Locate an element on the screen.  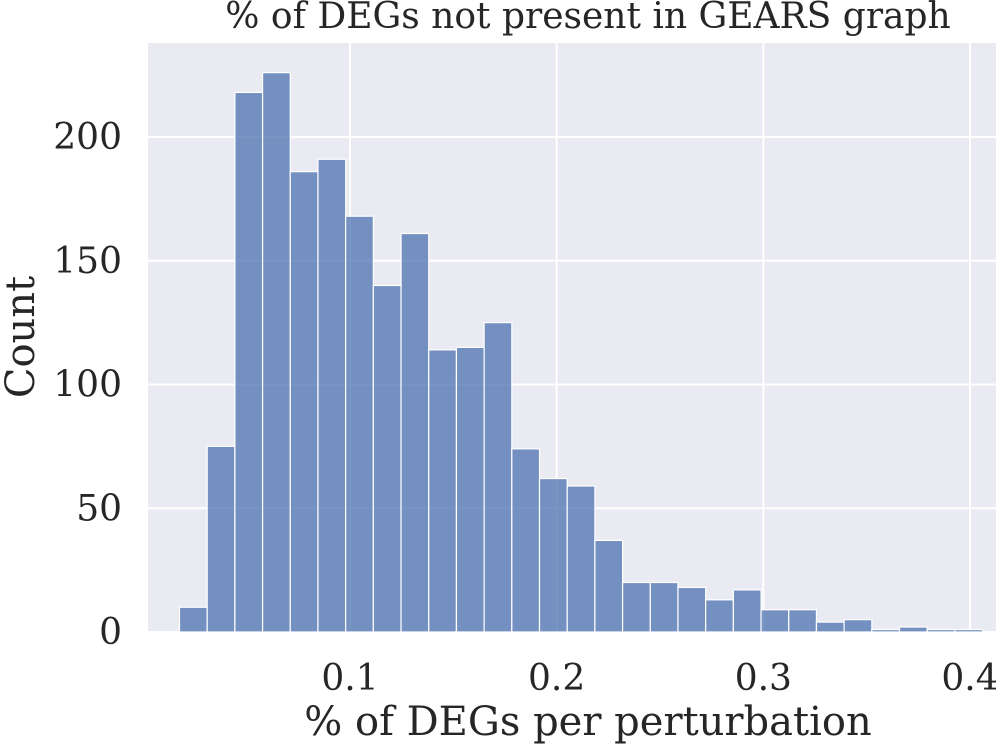
x-tick-label: 0.2 is located at coordinates (556, 678).